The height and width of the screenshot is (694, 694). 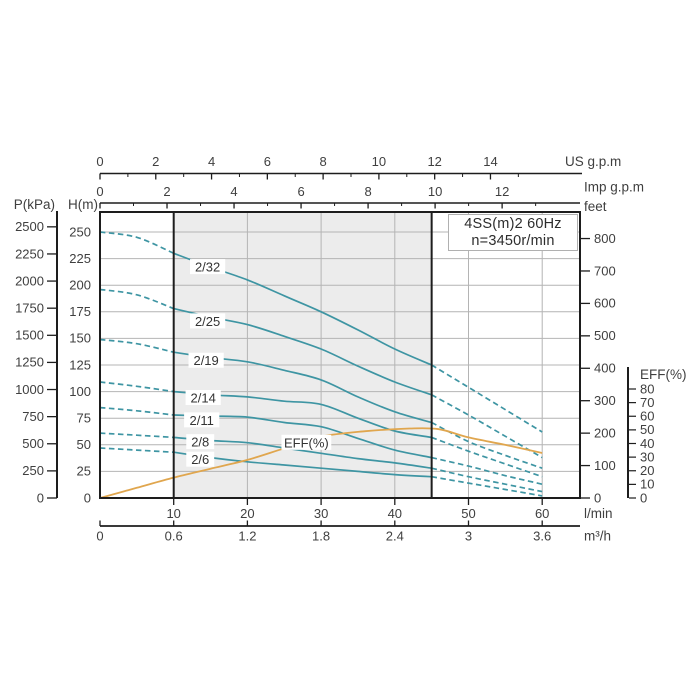 I want to click on m3h-tick-label: 3, so click(x=468, y=536).